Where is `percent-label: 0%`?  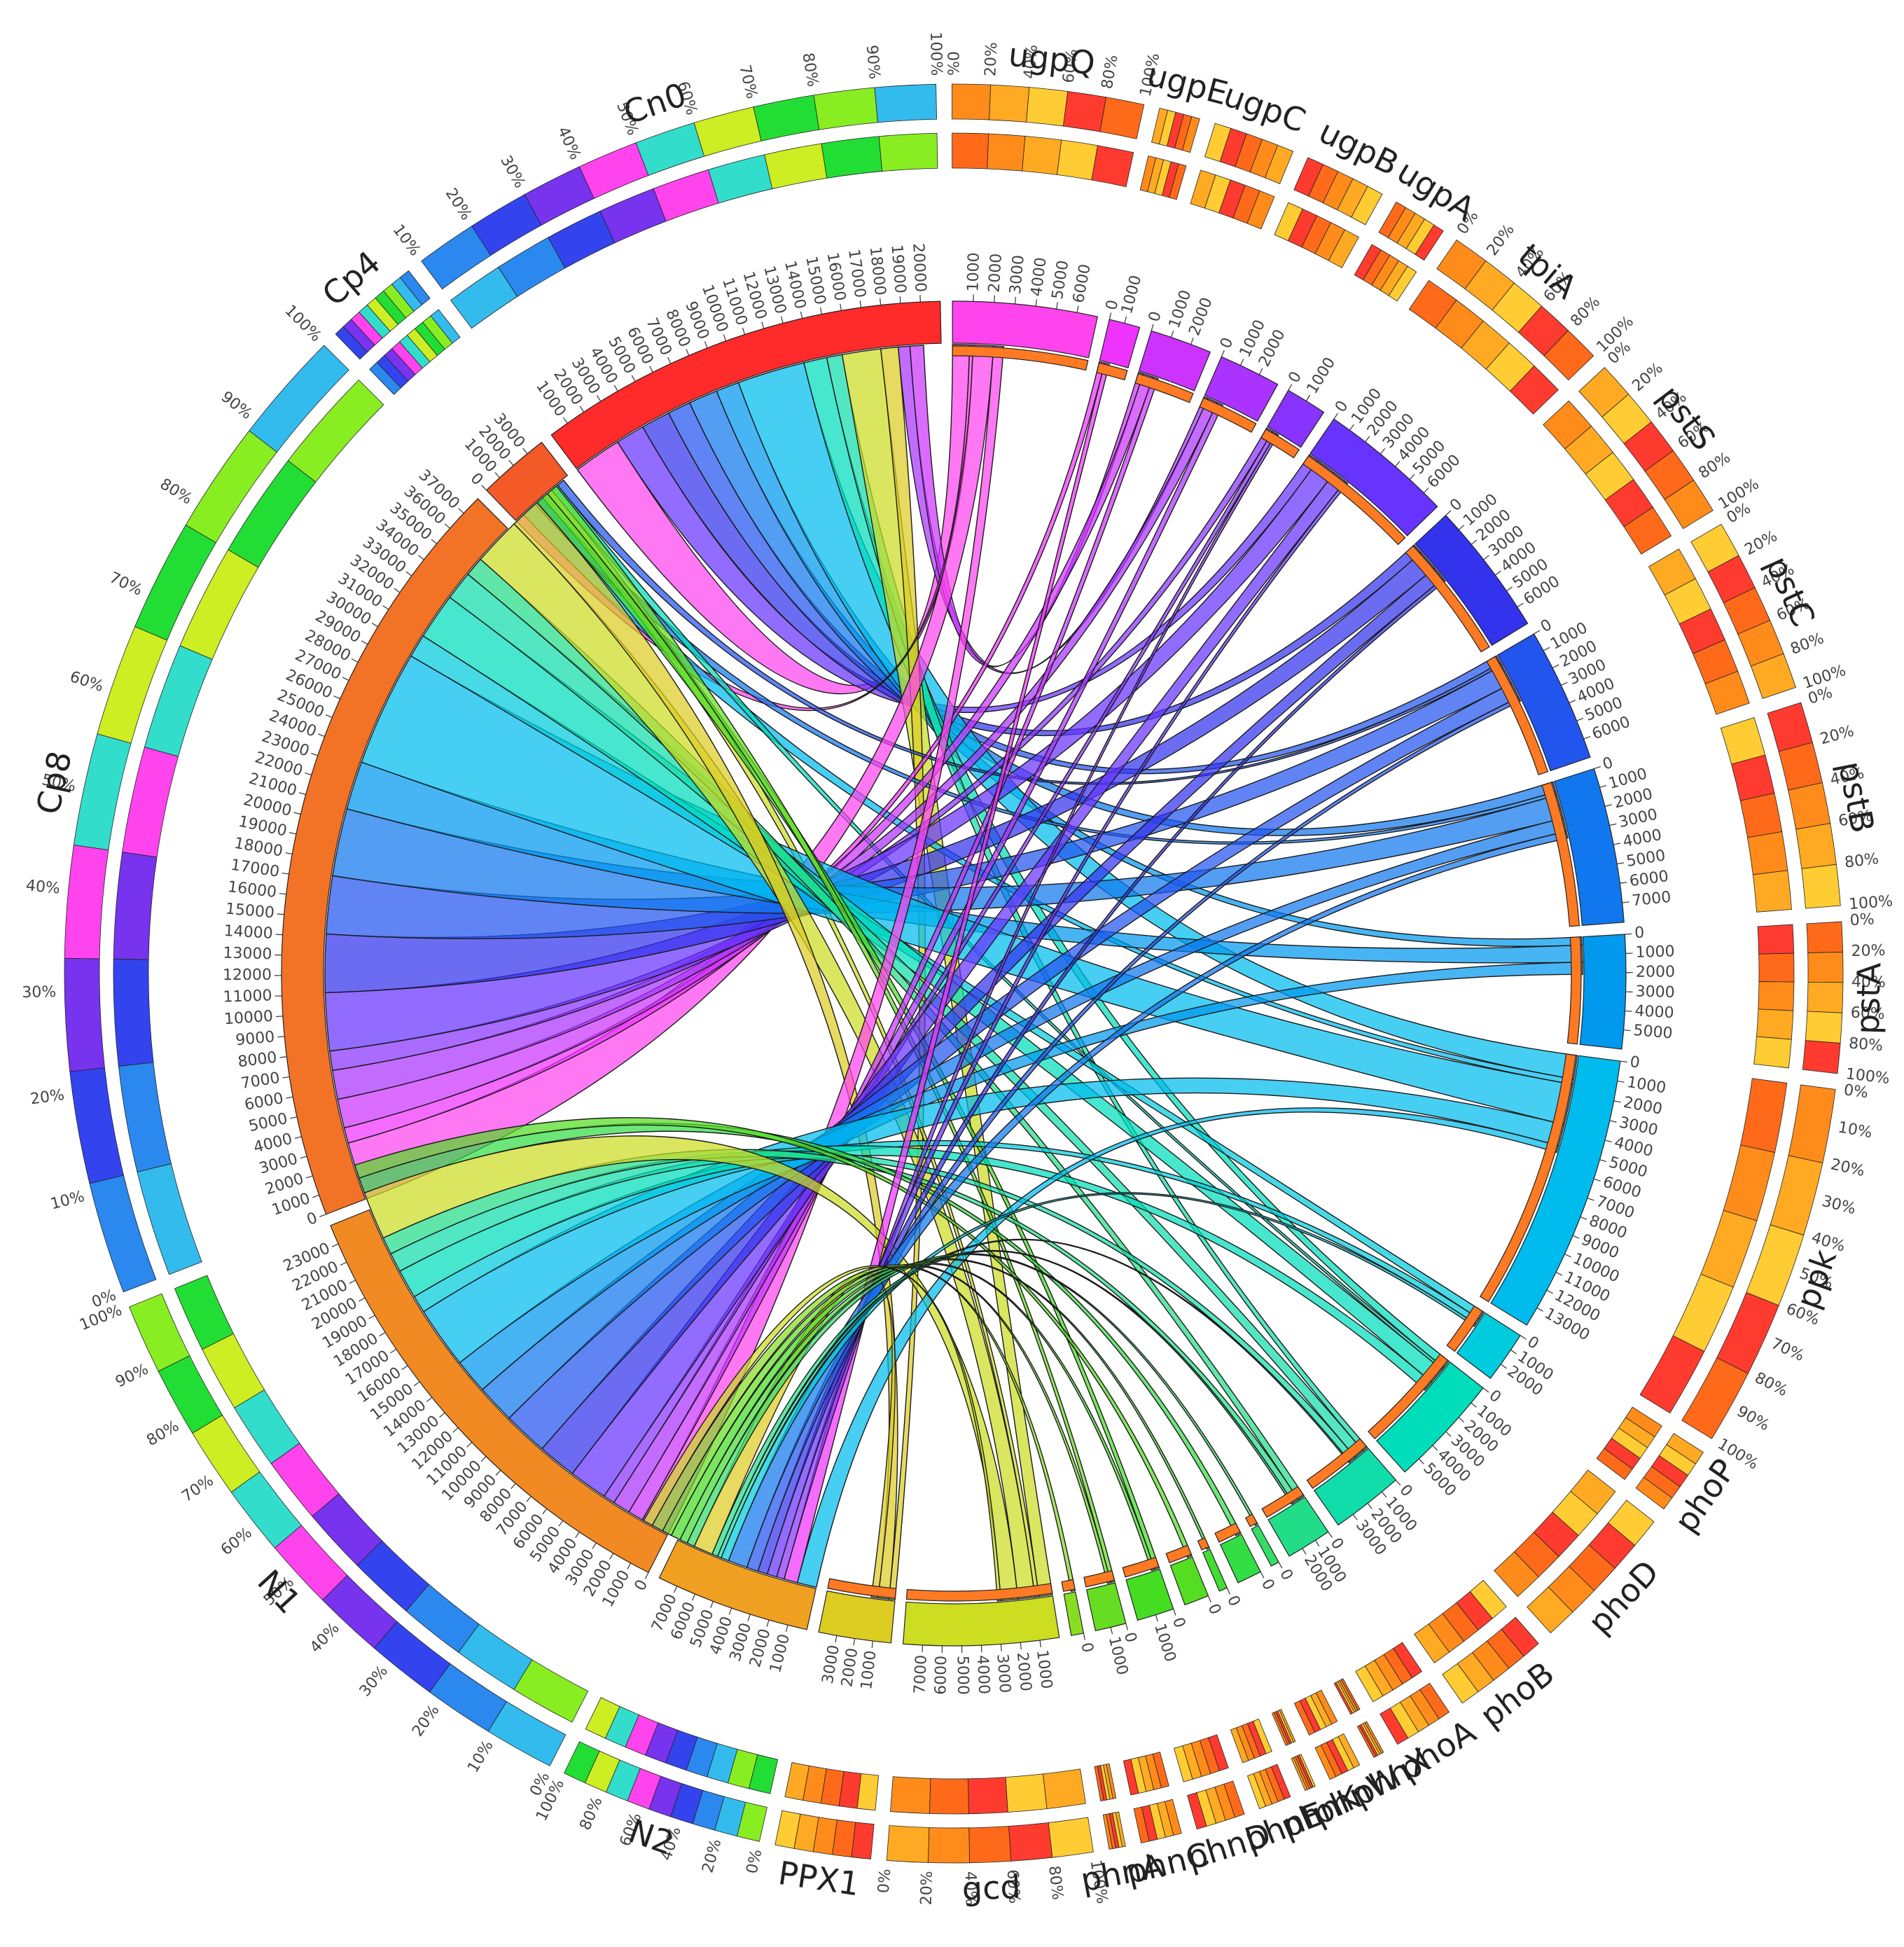
percent-label: 0% is located at coordinates (952, 64).